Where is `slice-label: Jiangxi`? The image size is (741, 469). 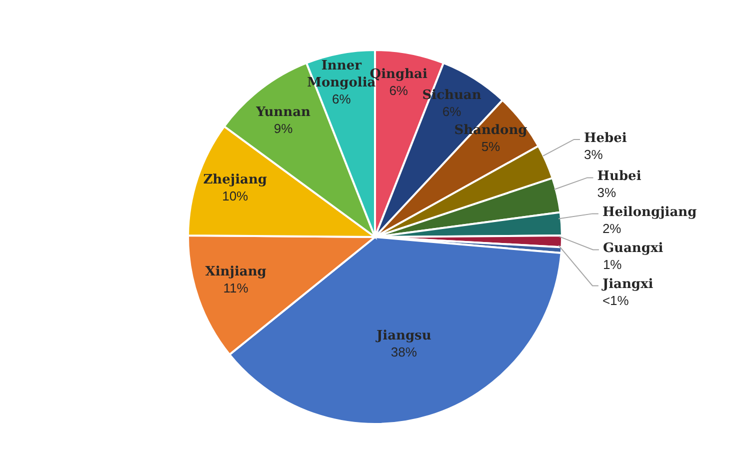 slice-label: Jiangxi is located at coordinates (627, 284).